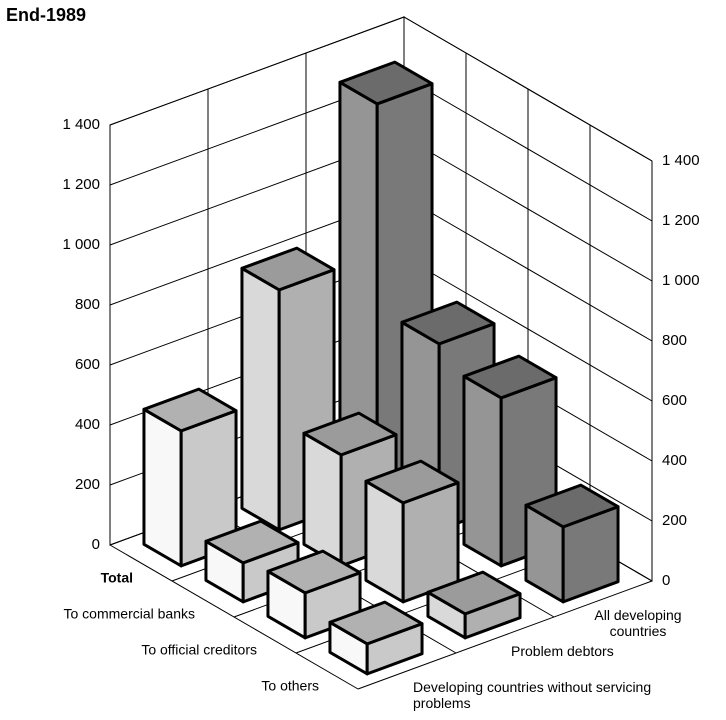  What do you see at coordinates (290, 686) in the screenshot?
I see `category-label: To others` at bounding box center [290, 686].